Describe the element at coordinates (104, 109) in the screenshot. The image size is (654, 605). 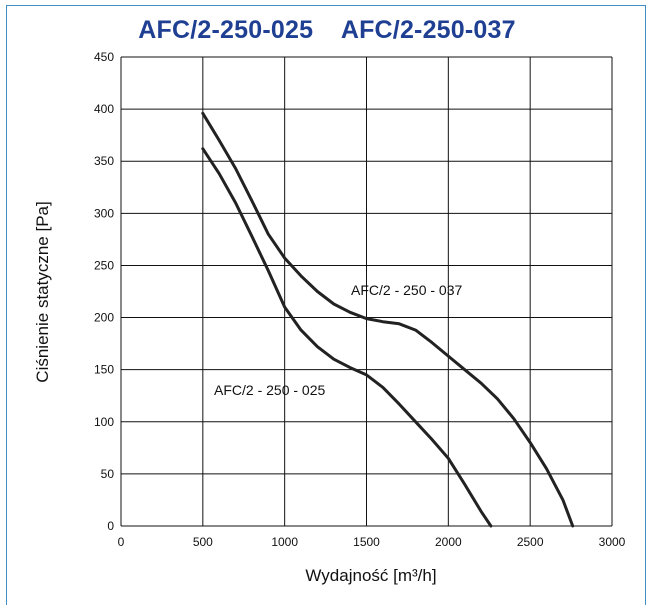
I see `y-tick-label: 400` at that location.